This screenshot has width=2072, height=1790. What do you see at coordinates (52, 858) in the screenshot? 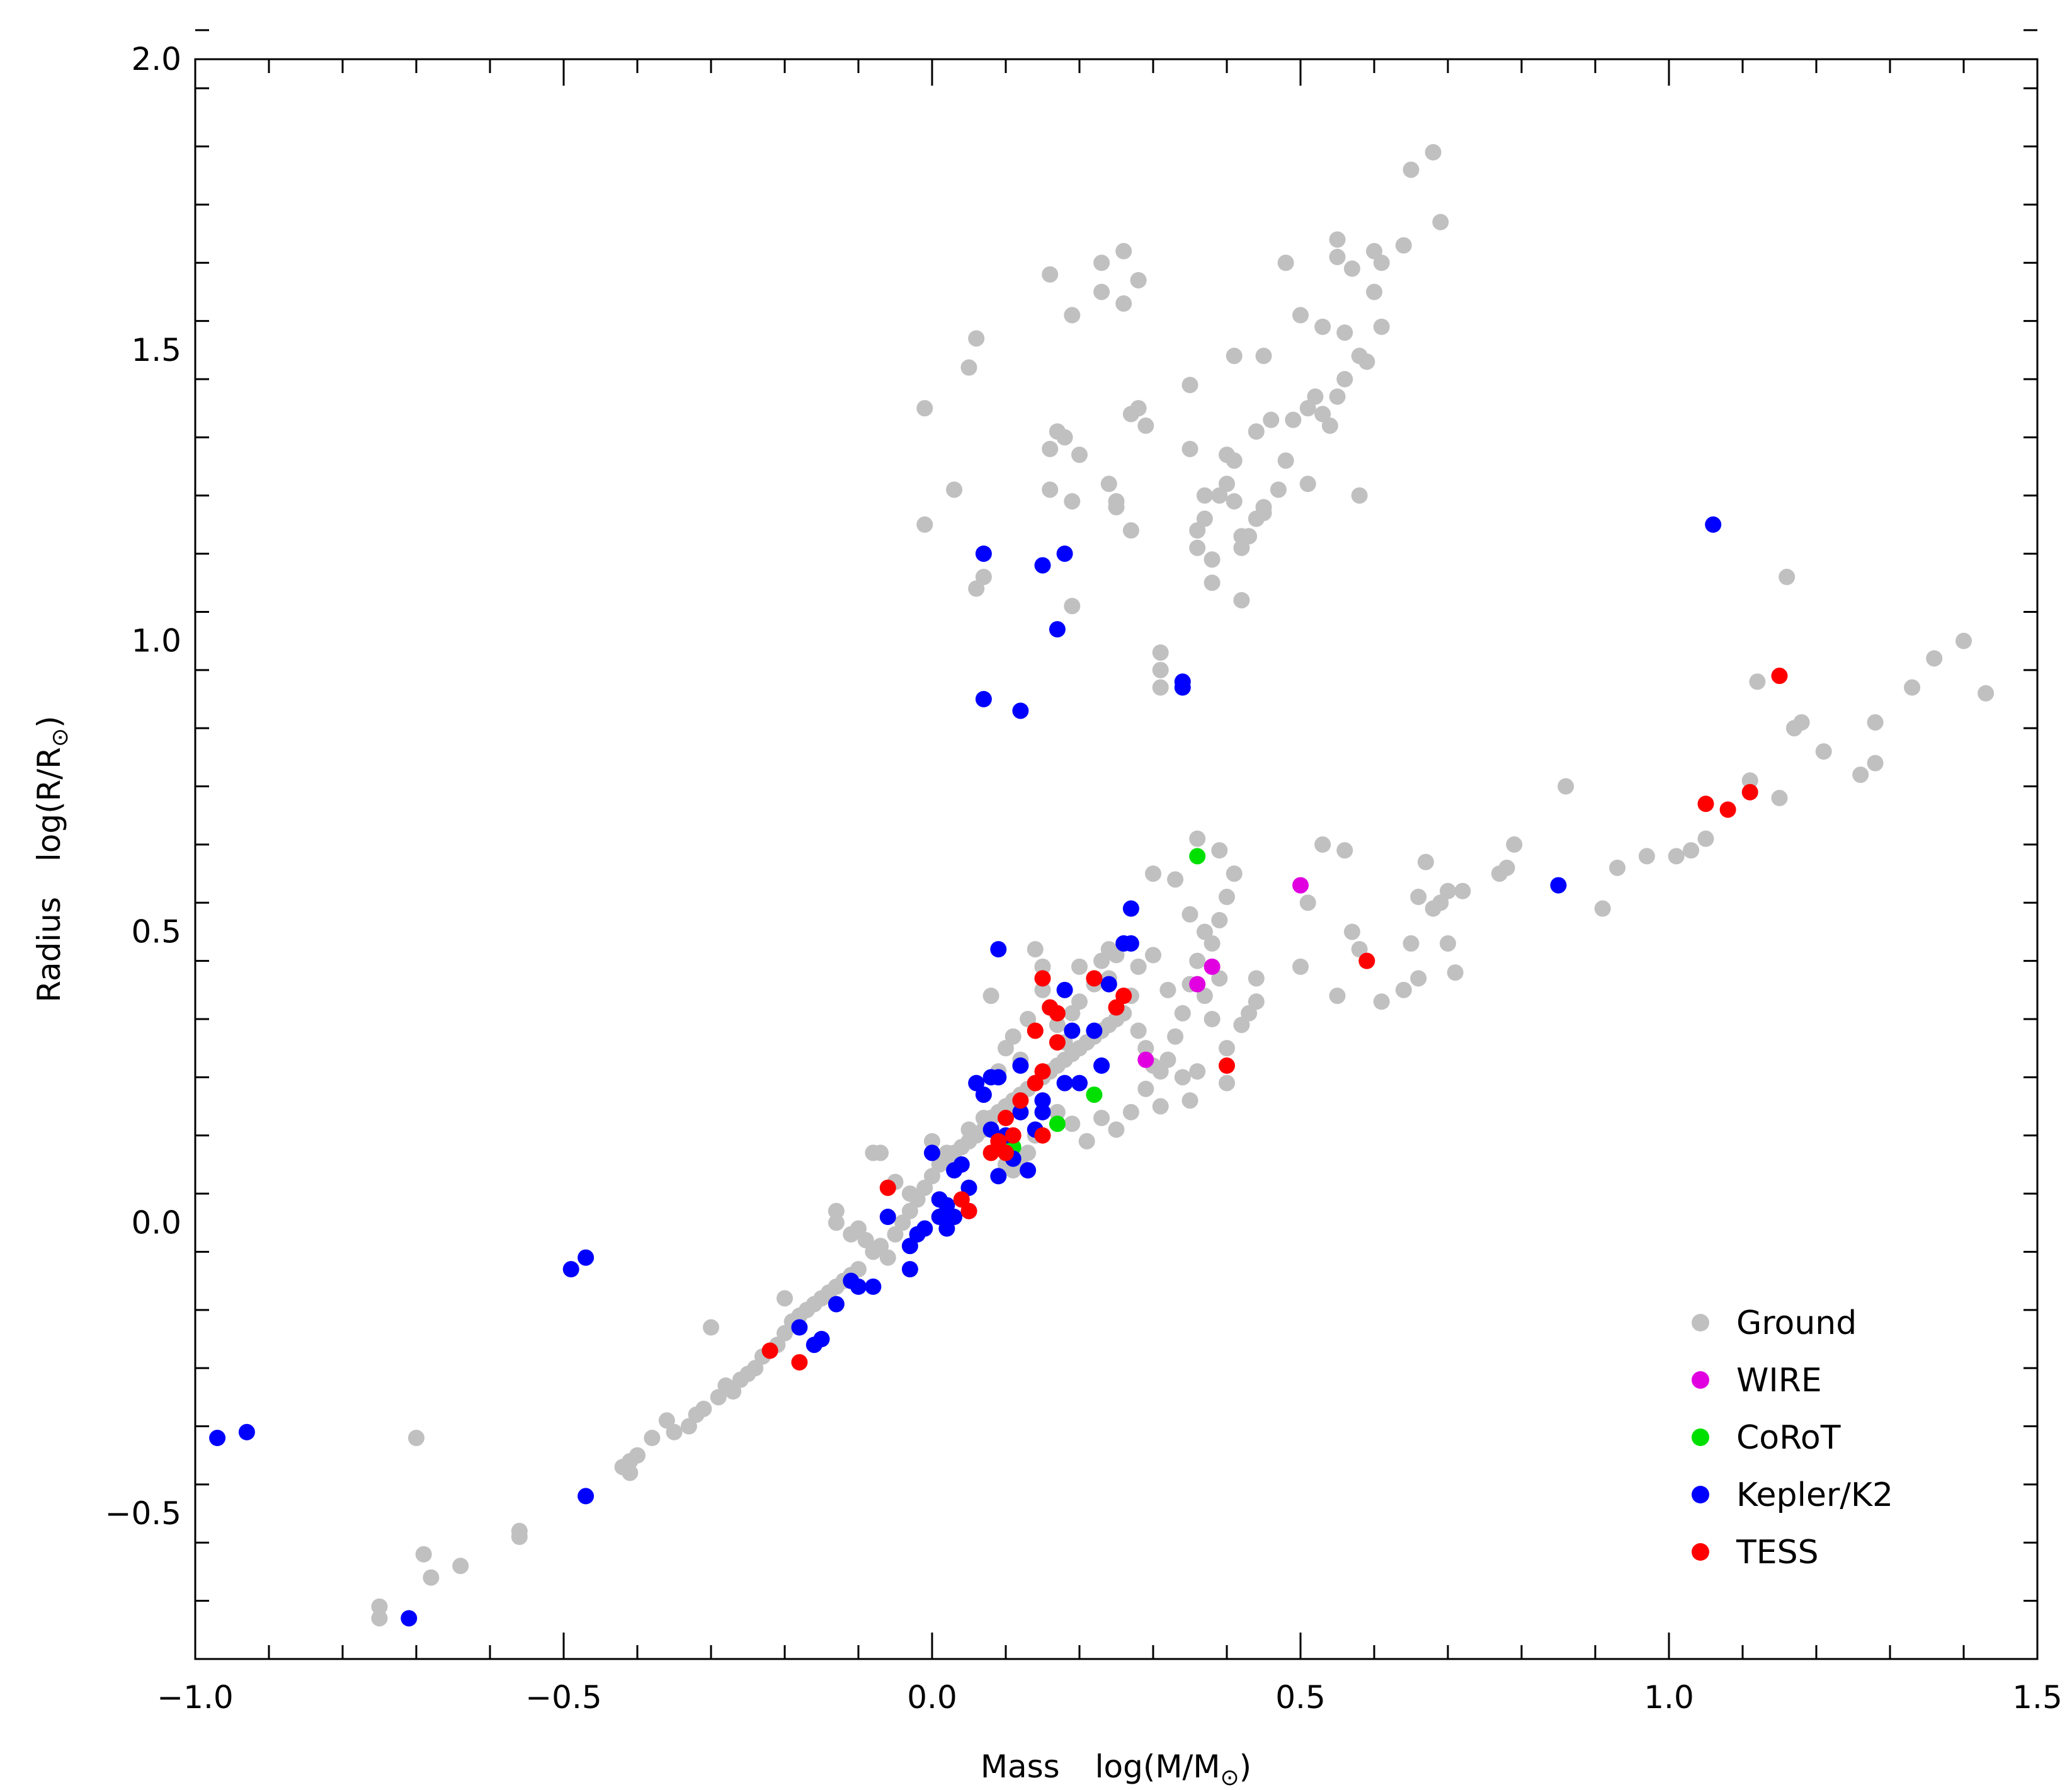
I see `y-axis-title: Radius log(R/R⊙)` at bounding box center [52, 858].